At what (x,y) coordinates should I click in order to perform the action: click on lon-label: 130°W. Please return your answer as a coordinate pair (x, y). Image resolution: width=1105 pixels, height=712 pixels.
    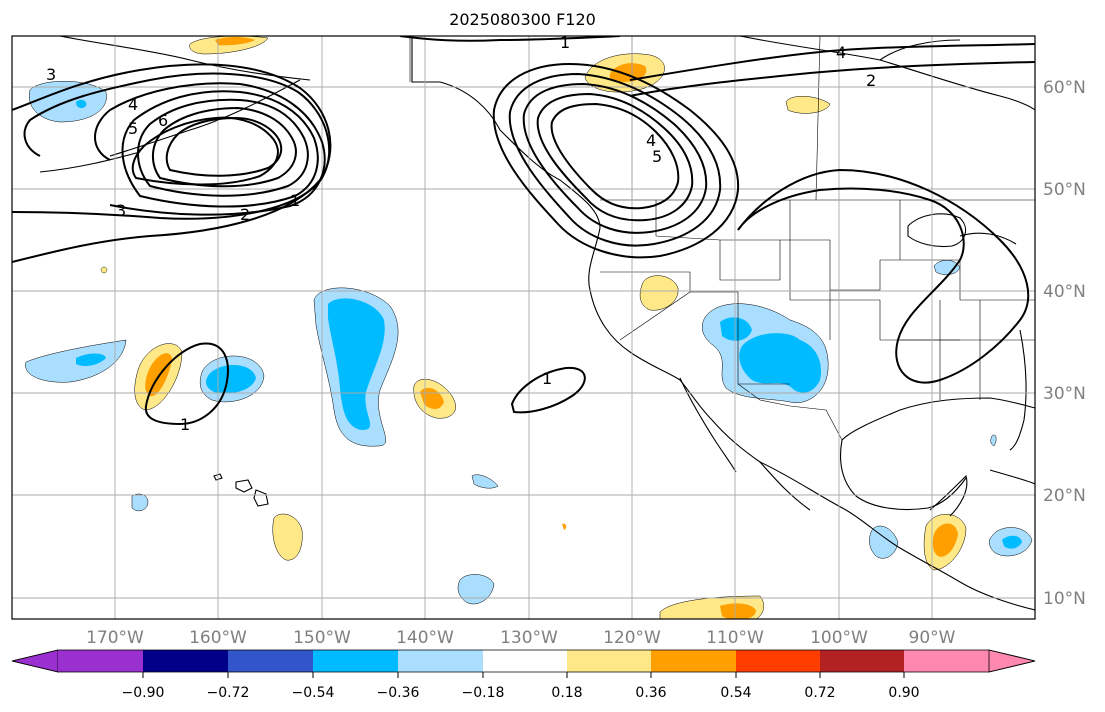
    Looking at the image, I should click on (529, 638).